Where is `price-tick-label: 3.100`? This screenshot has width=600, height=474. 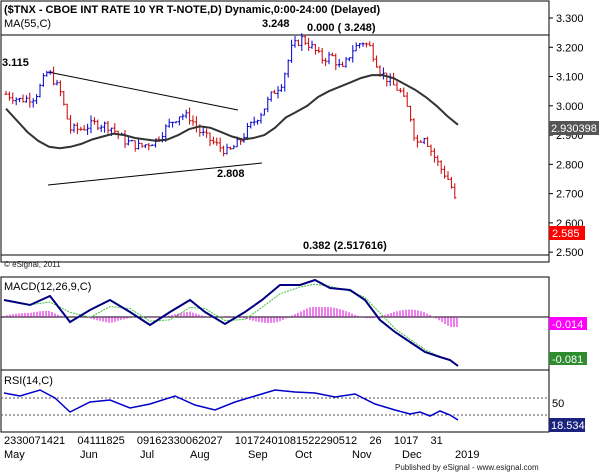 price-tick-label: 3.100 is located at coordinates (570, 78).